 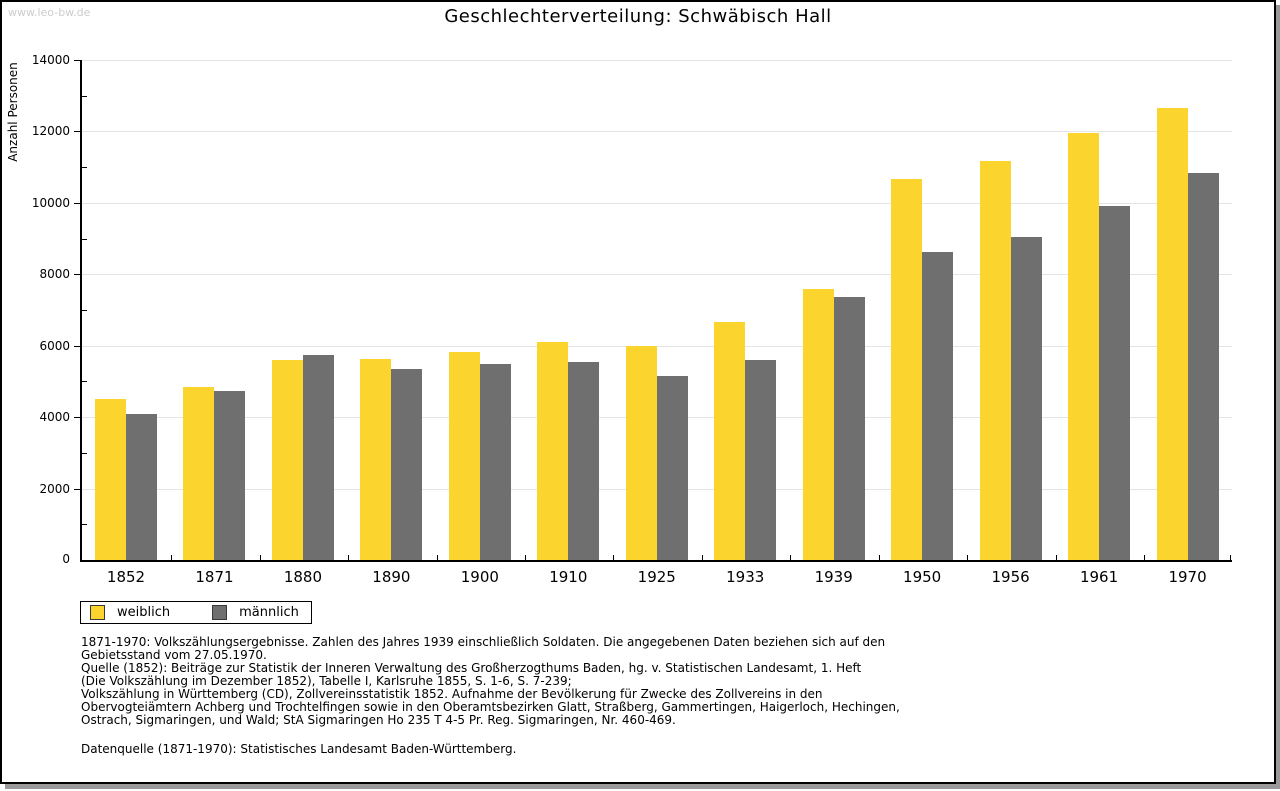 What do you see at coordinates (1115, 383) in the screenshot?
I see `bar-männlich-1961` at bounding box center [1115, 383].